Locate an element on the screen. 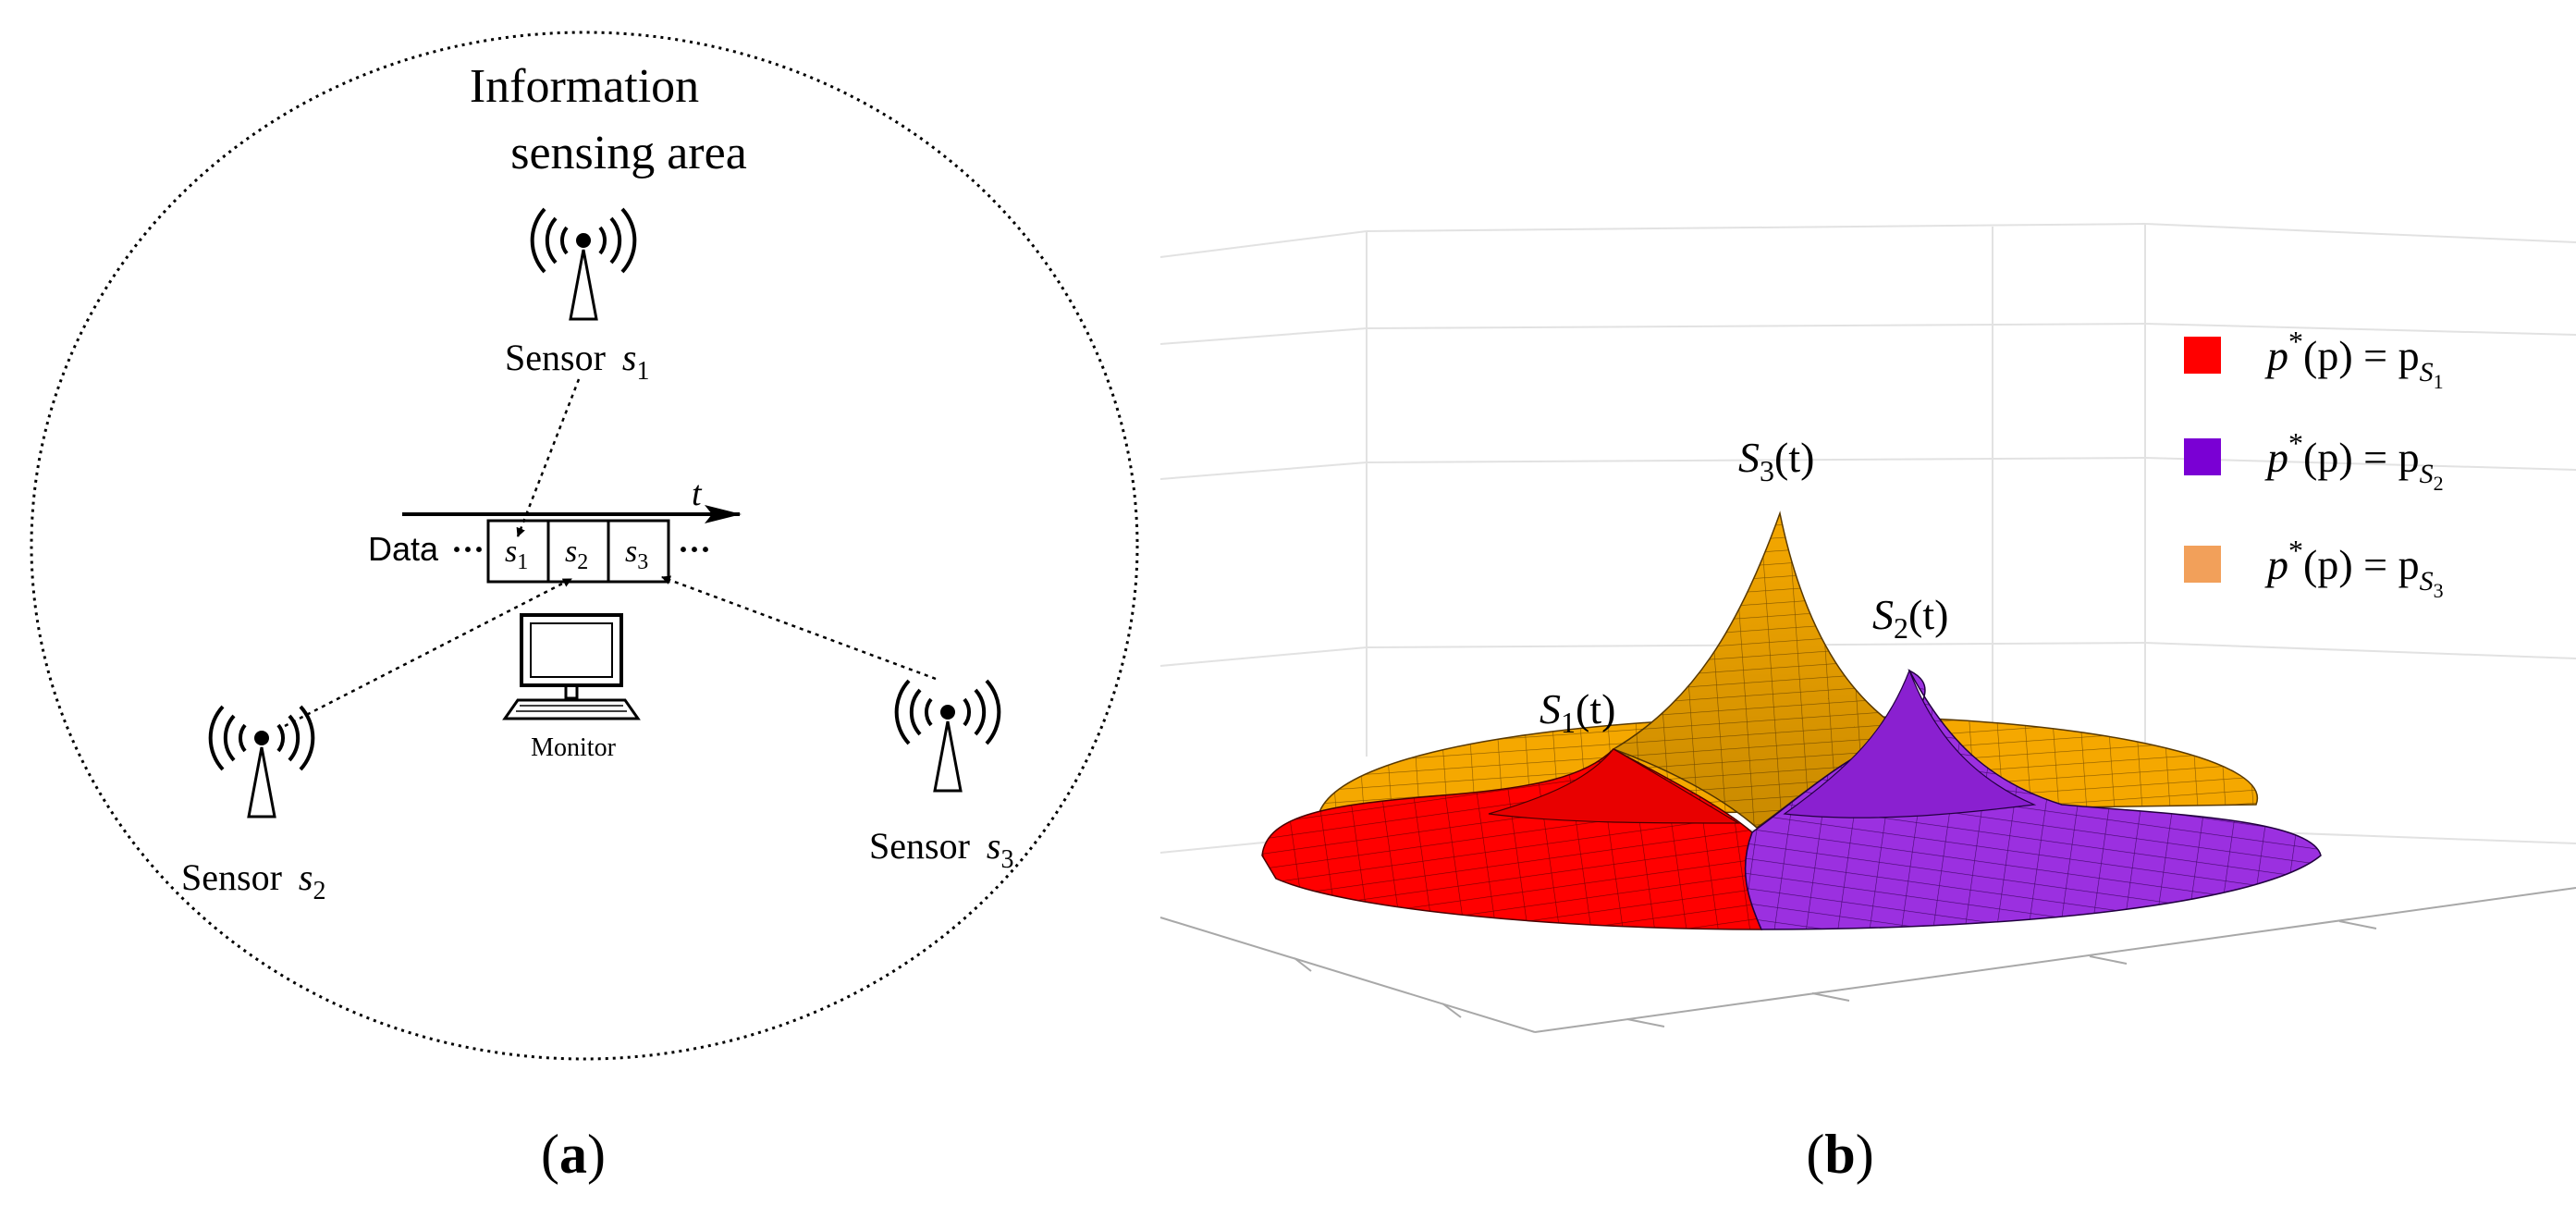 The height and width of the screenshot is (1206, 2576). surface-red-peak is located at coordinates (1614, 786).